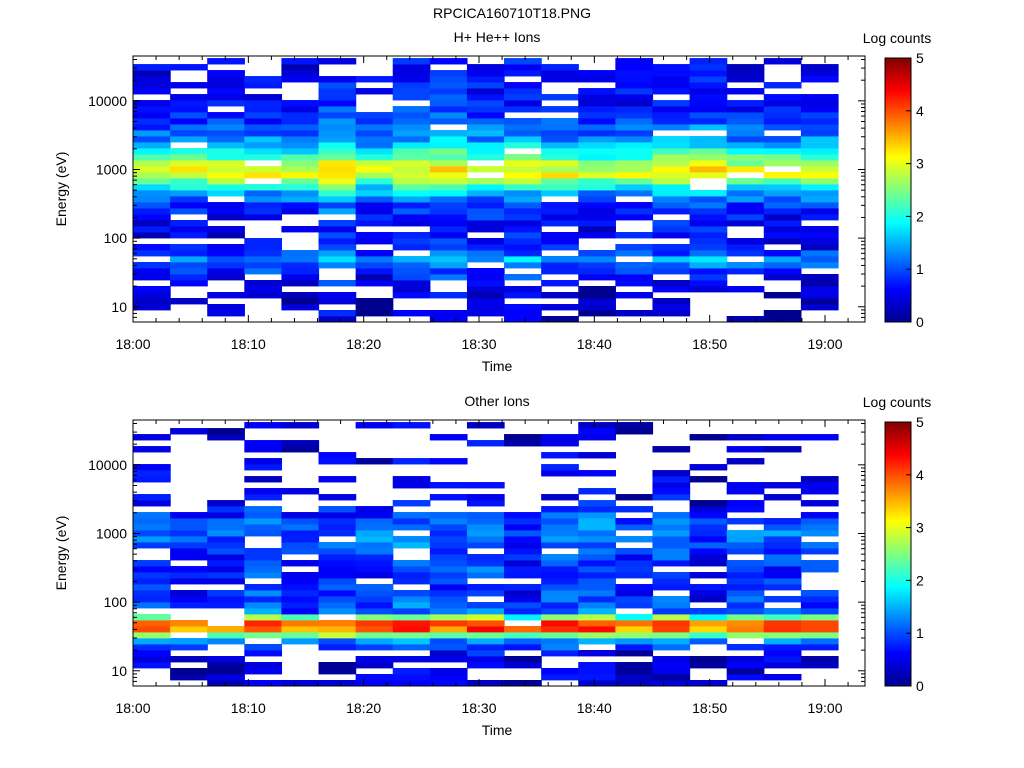  What do you see at coordinates (111, 169) in the screenshot?
I see `y-tick-label: 1000` at bounding box center [111, 169].